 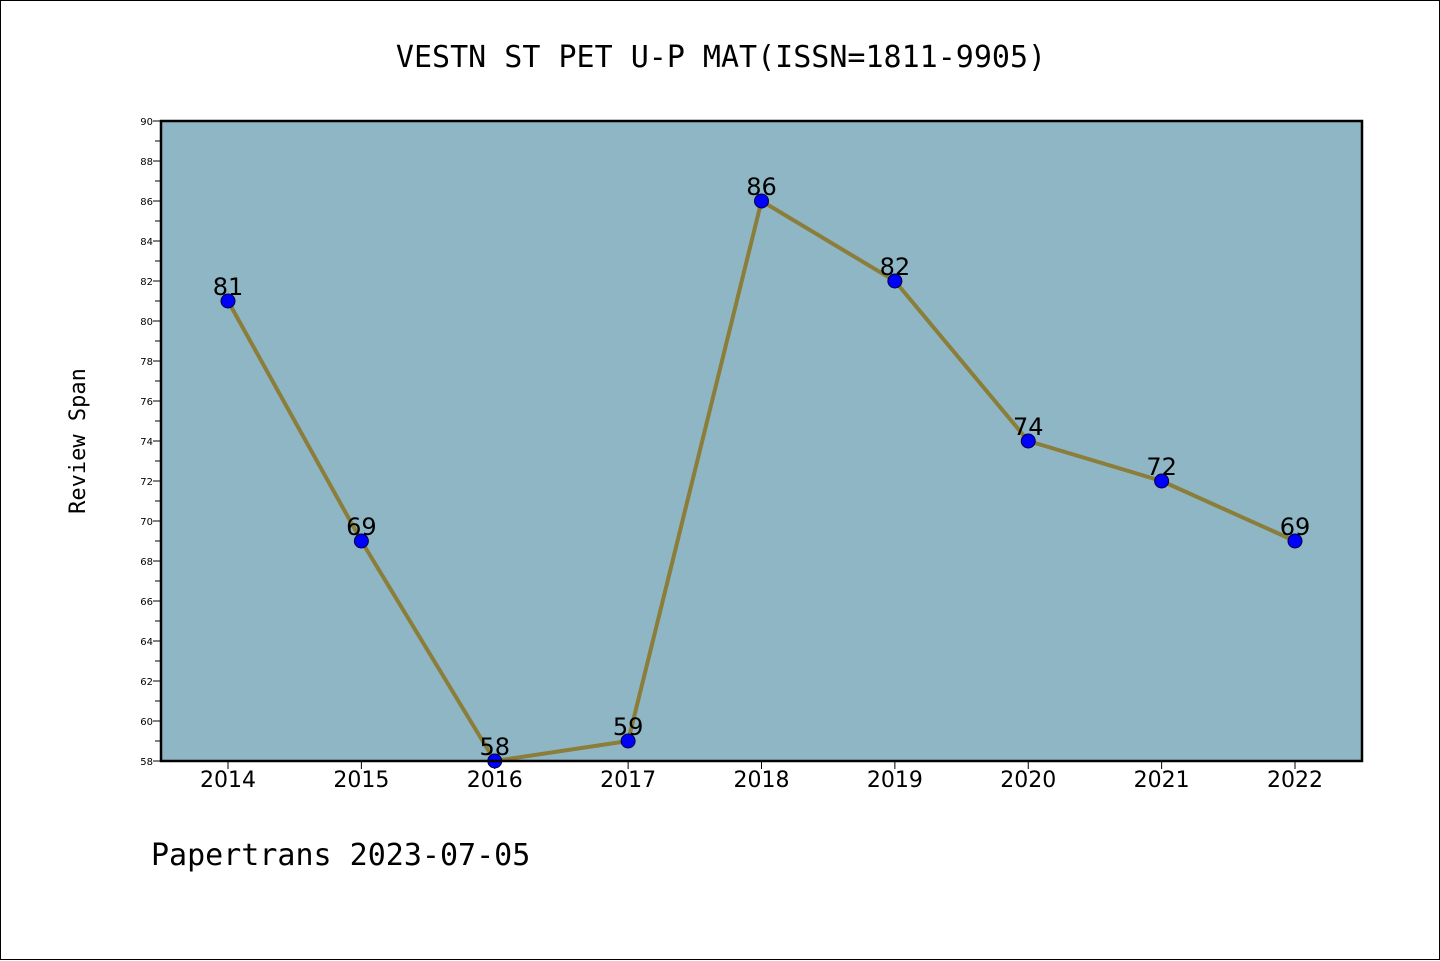 I want to click on x-tick-label: 2022, so click(x=1295, y=780).